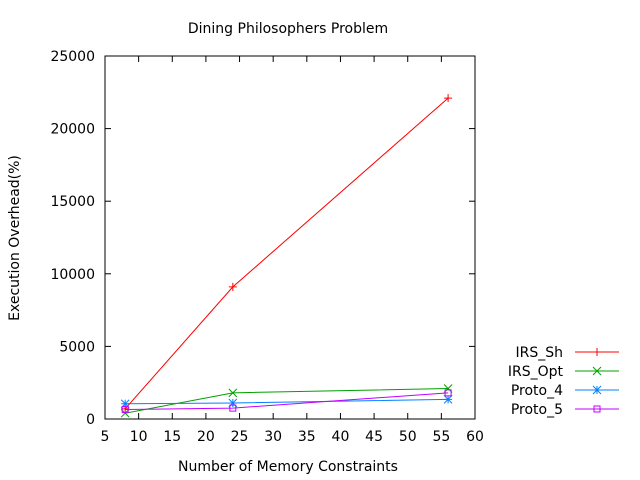 This screenshot has width=640, height=480. I want to click on x-tick-label: 55, so click(441, 437).